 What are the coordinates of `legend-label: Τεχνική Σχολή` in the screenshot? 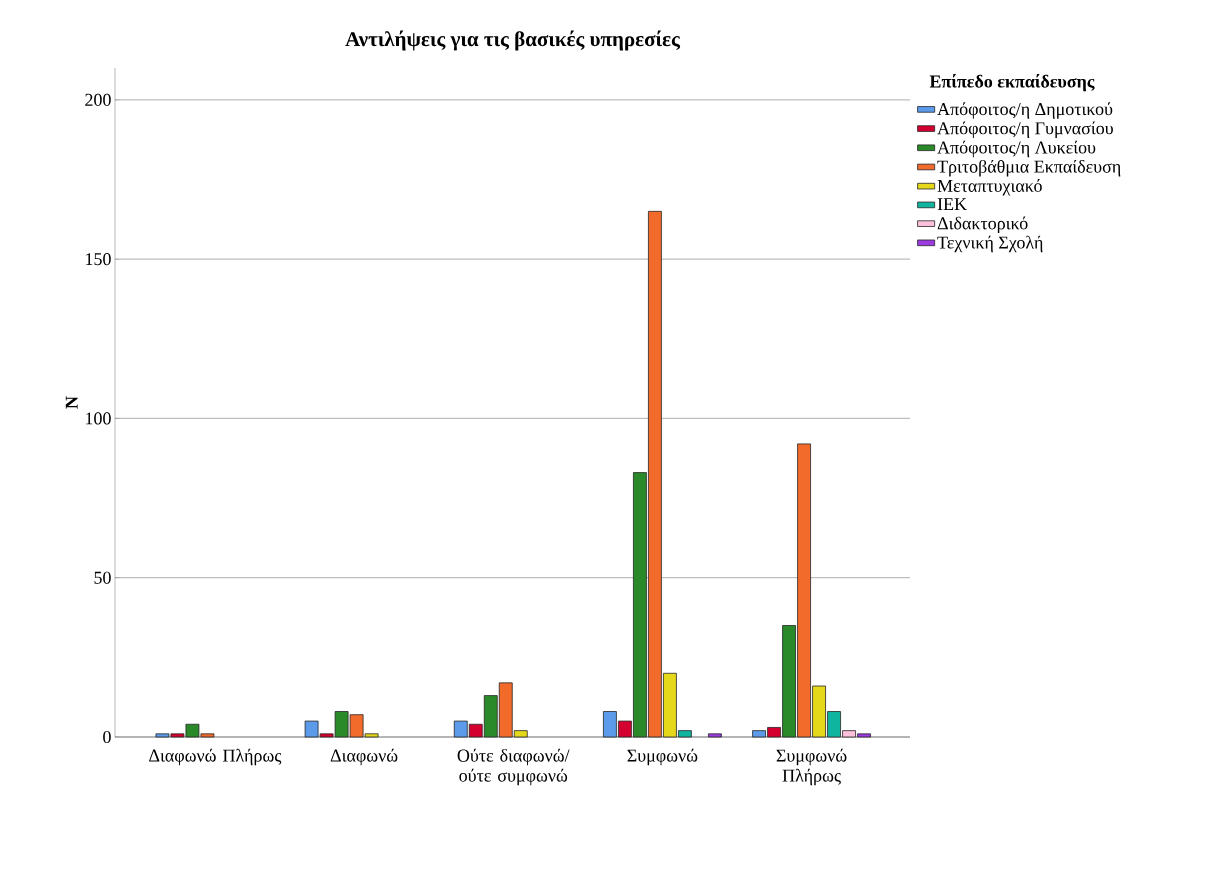 It's located at (990, 244).